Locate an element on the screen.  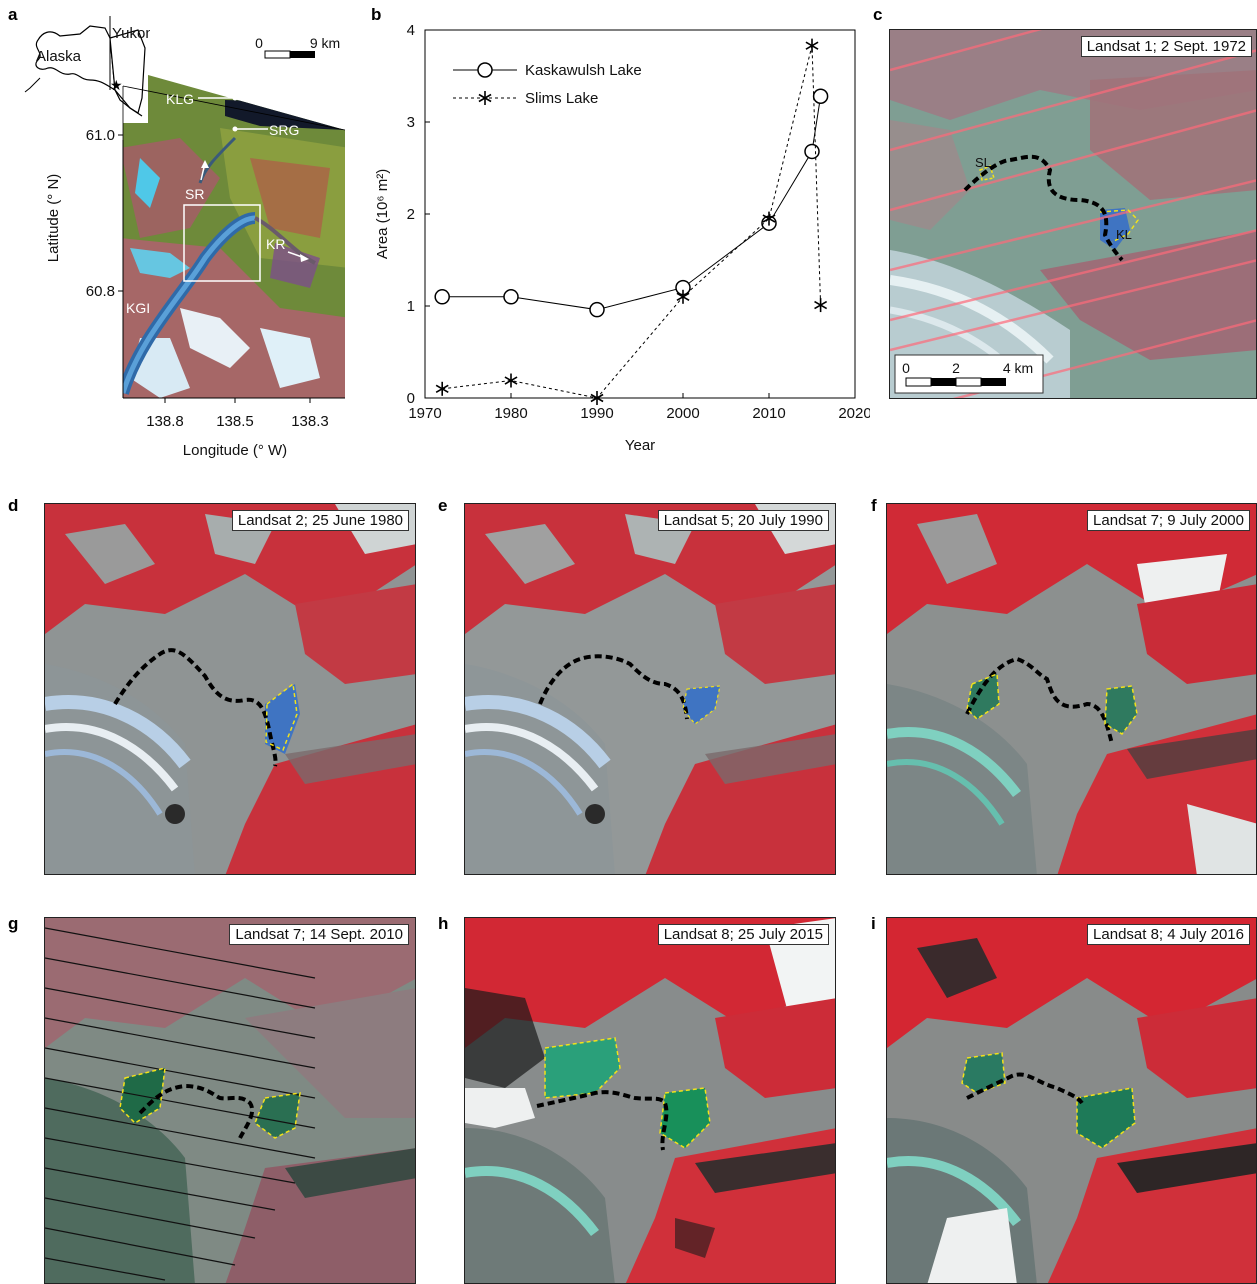
x-tick-label: 1970 is located at coordinates (424, 413).